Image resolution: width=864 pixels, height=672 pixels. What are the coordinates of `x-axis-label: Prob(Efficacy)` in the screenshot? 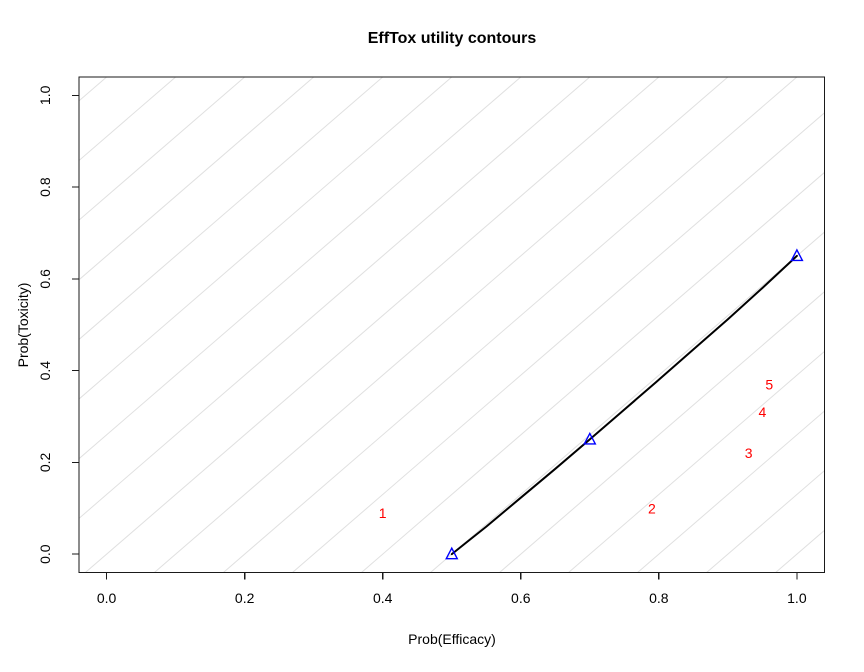 It's located at (452, 639).